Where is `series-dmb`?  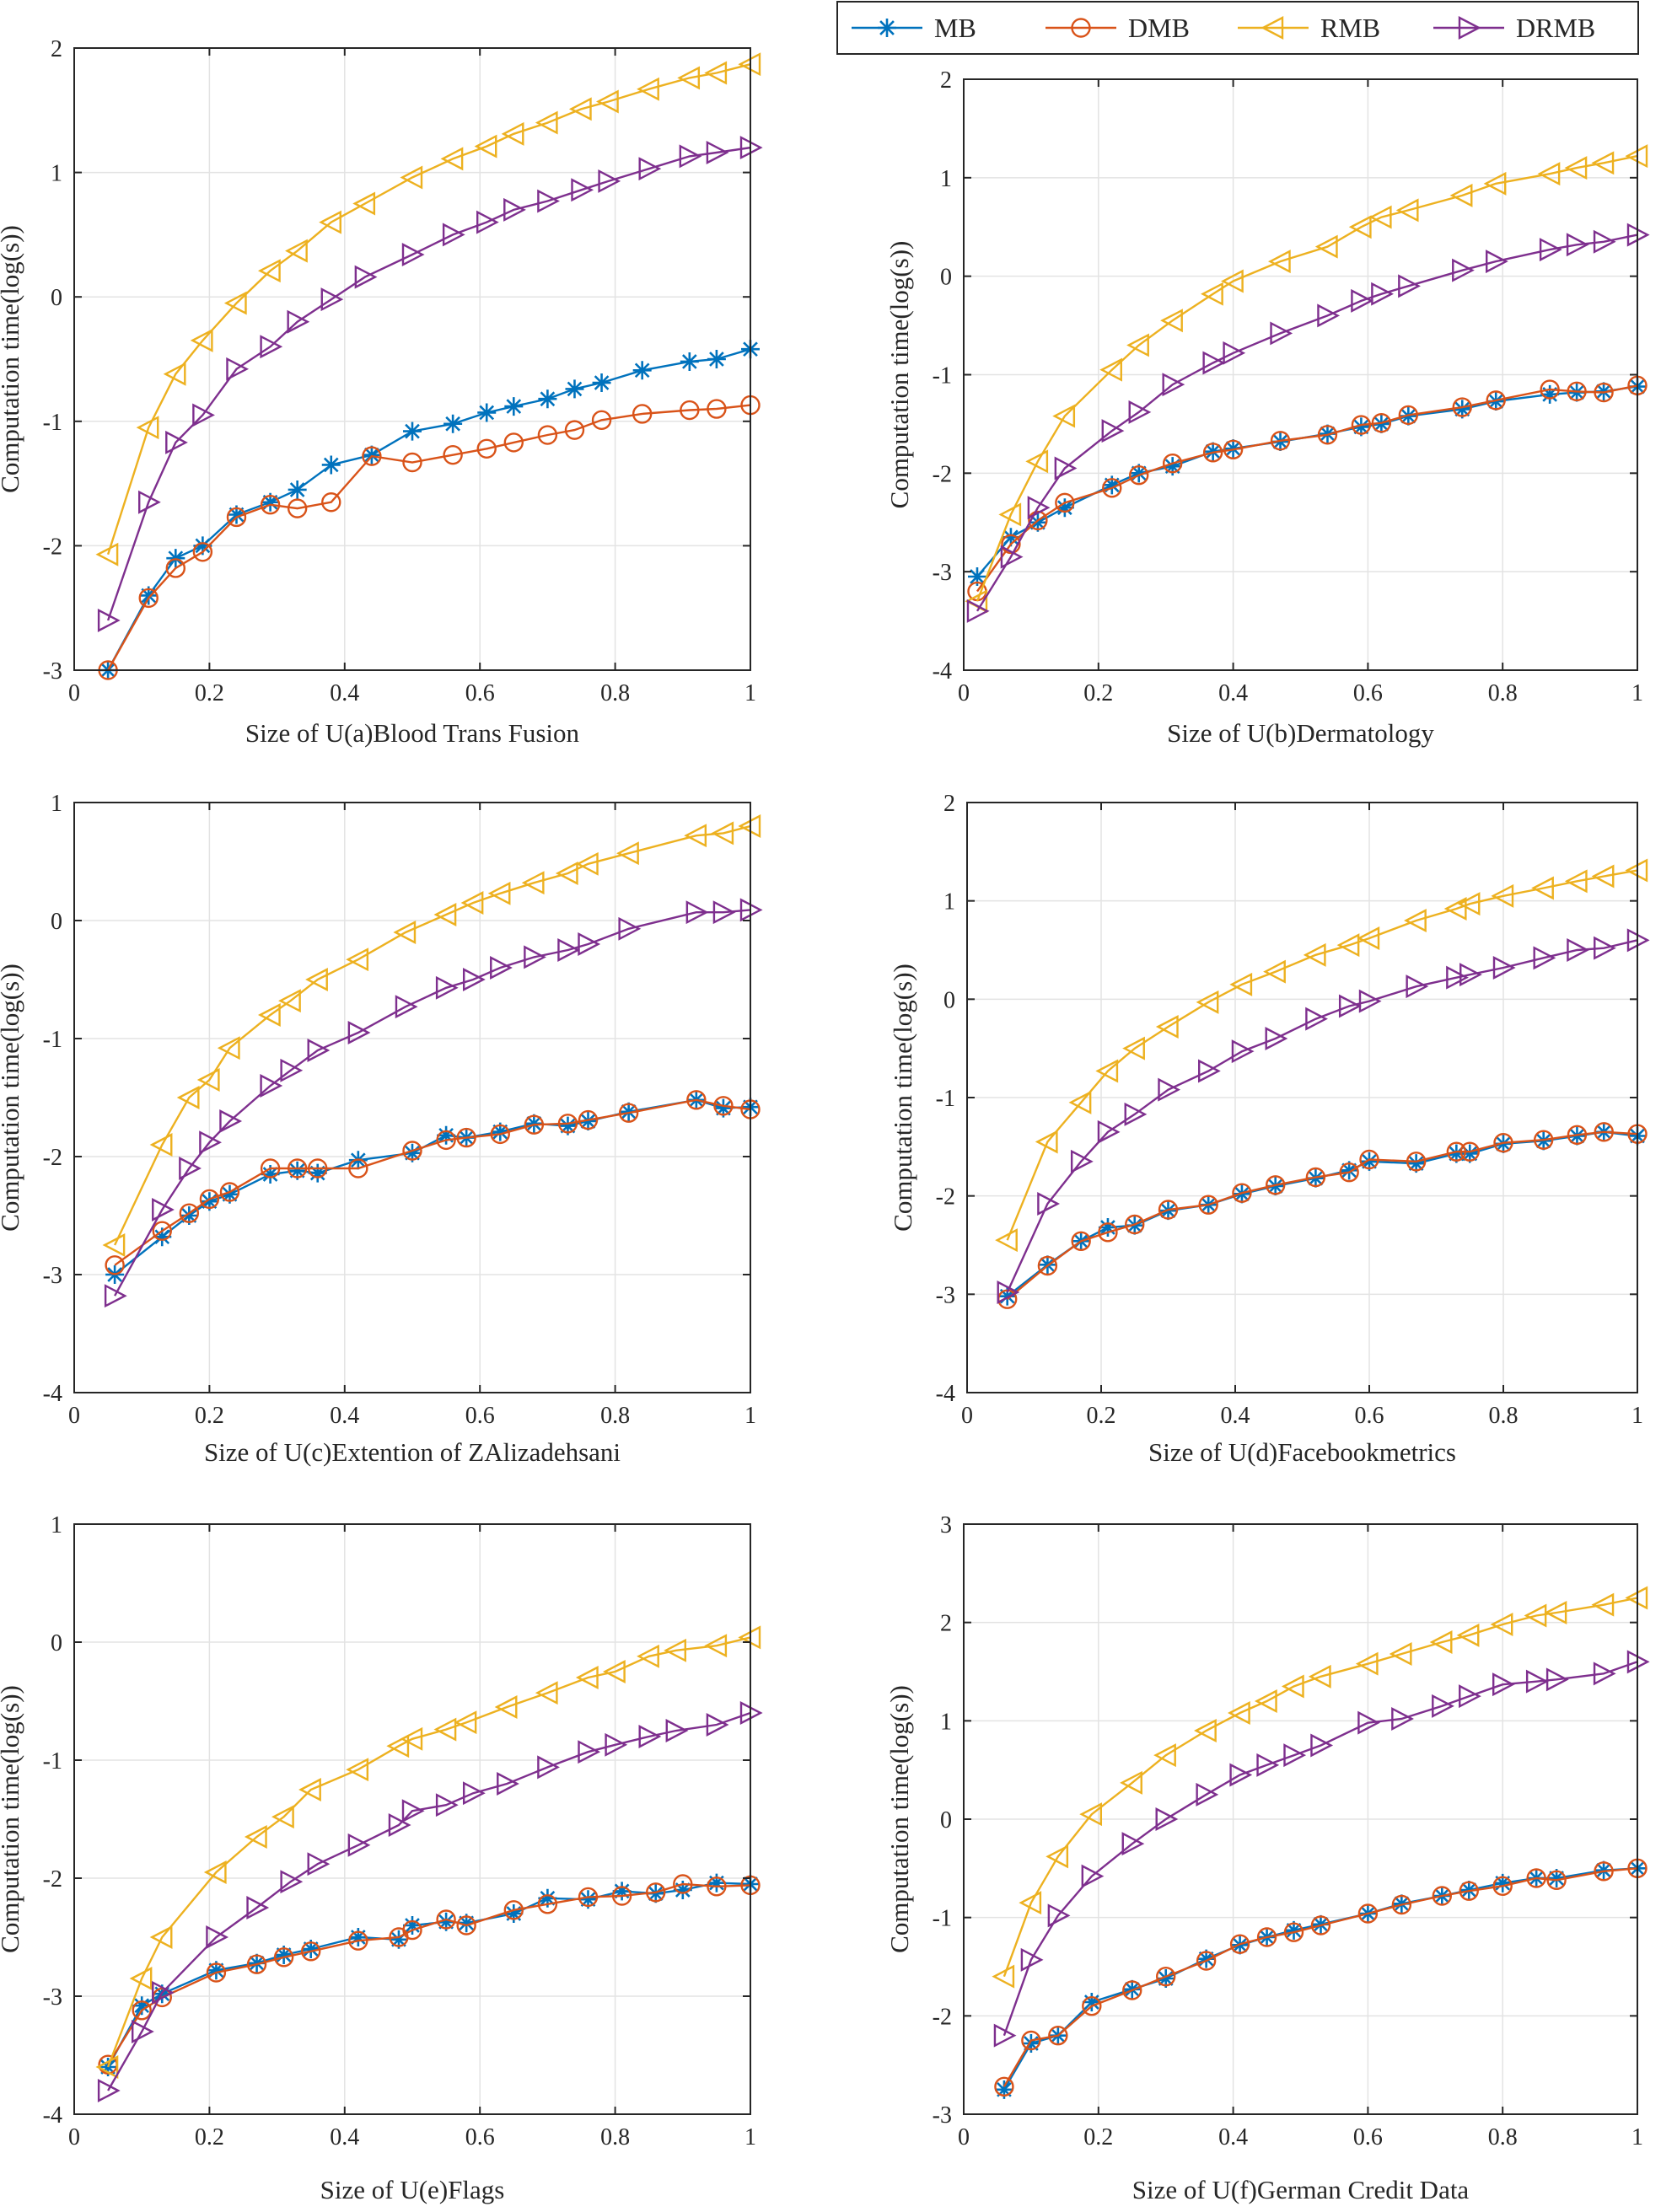 series-dmb is located at coordinates (430, 537).